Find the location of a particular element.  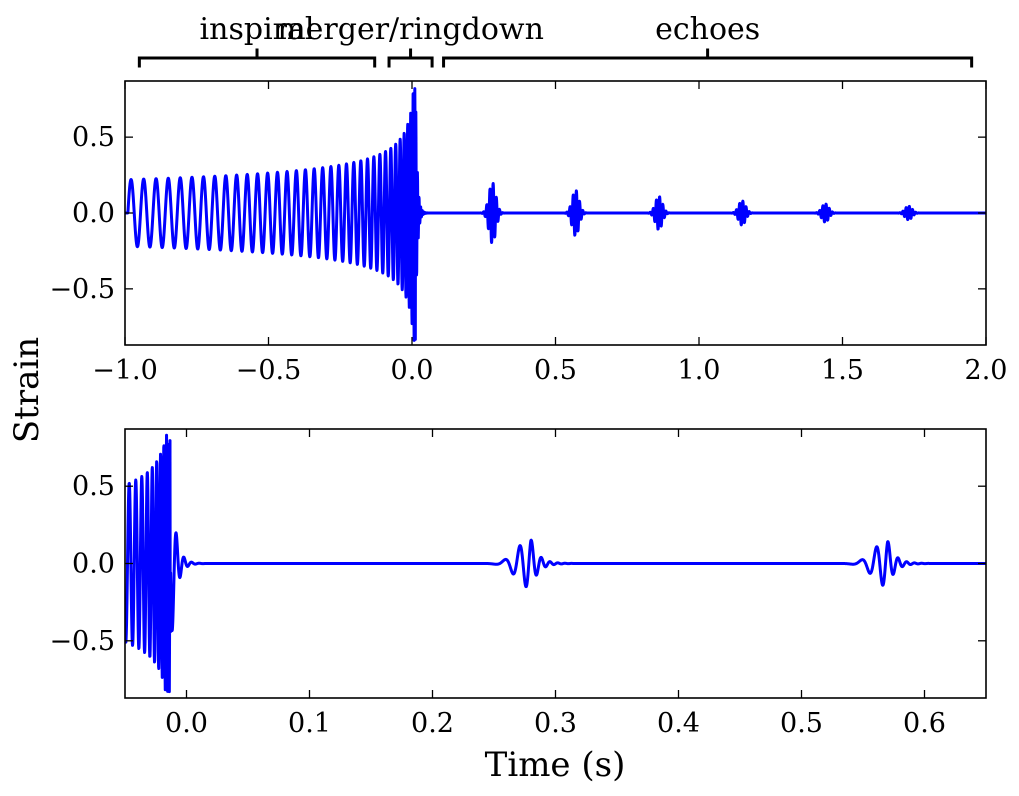

bottom-x-tick-label: 0.0 is located at coordinates (186, 723).